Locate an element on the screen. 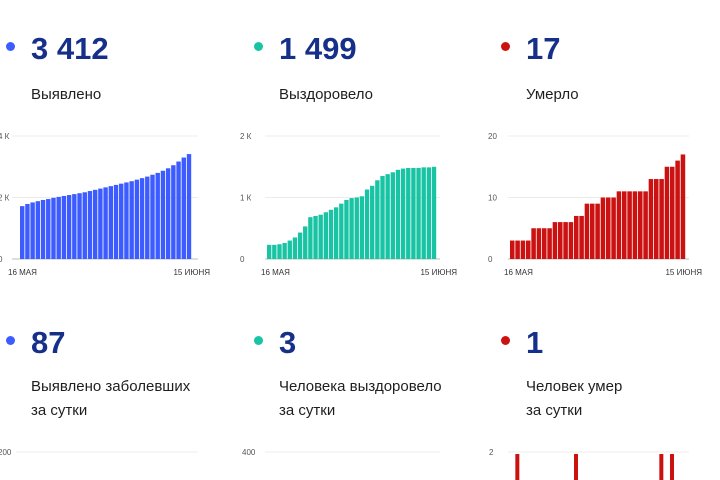 The width and height of the screenshot is (720, 480). chart-identified-daily: 200 is located at coordinates (99, 452).